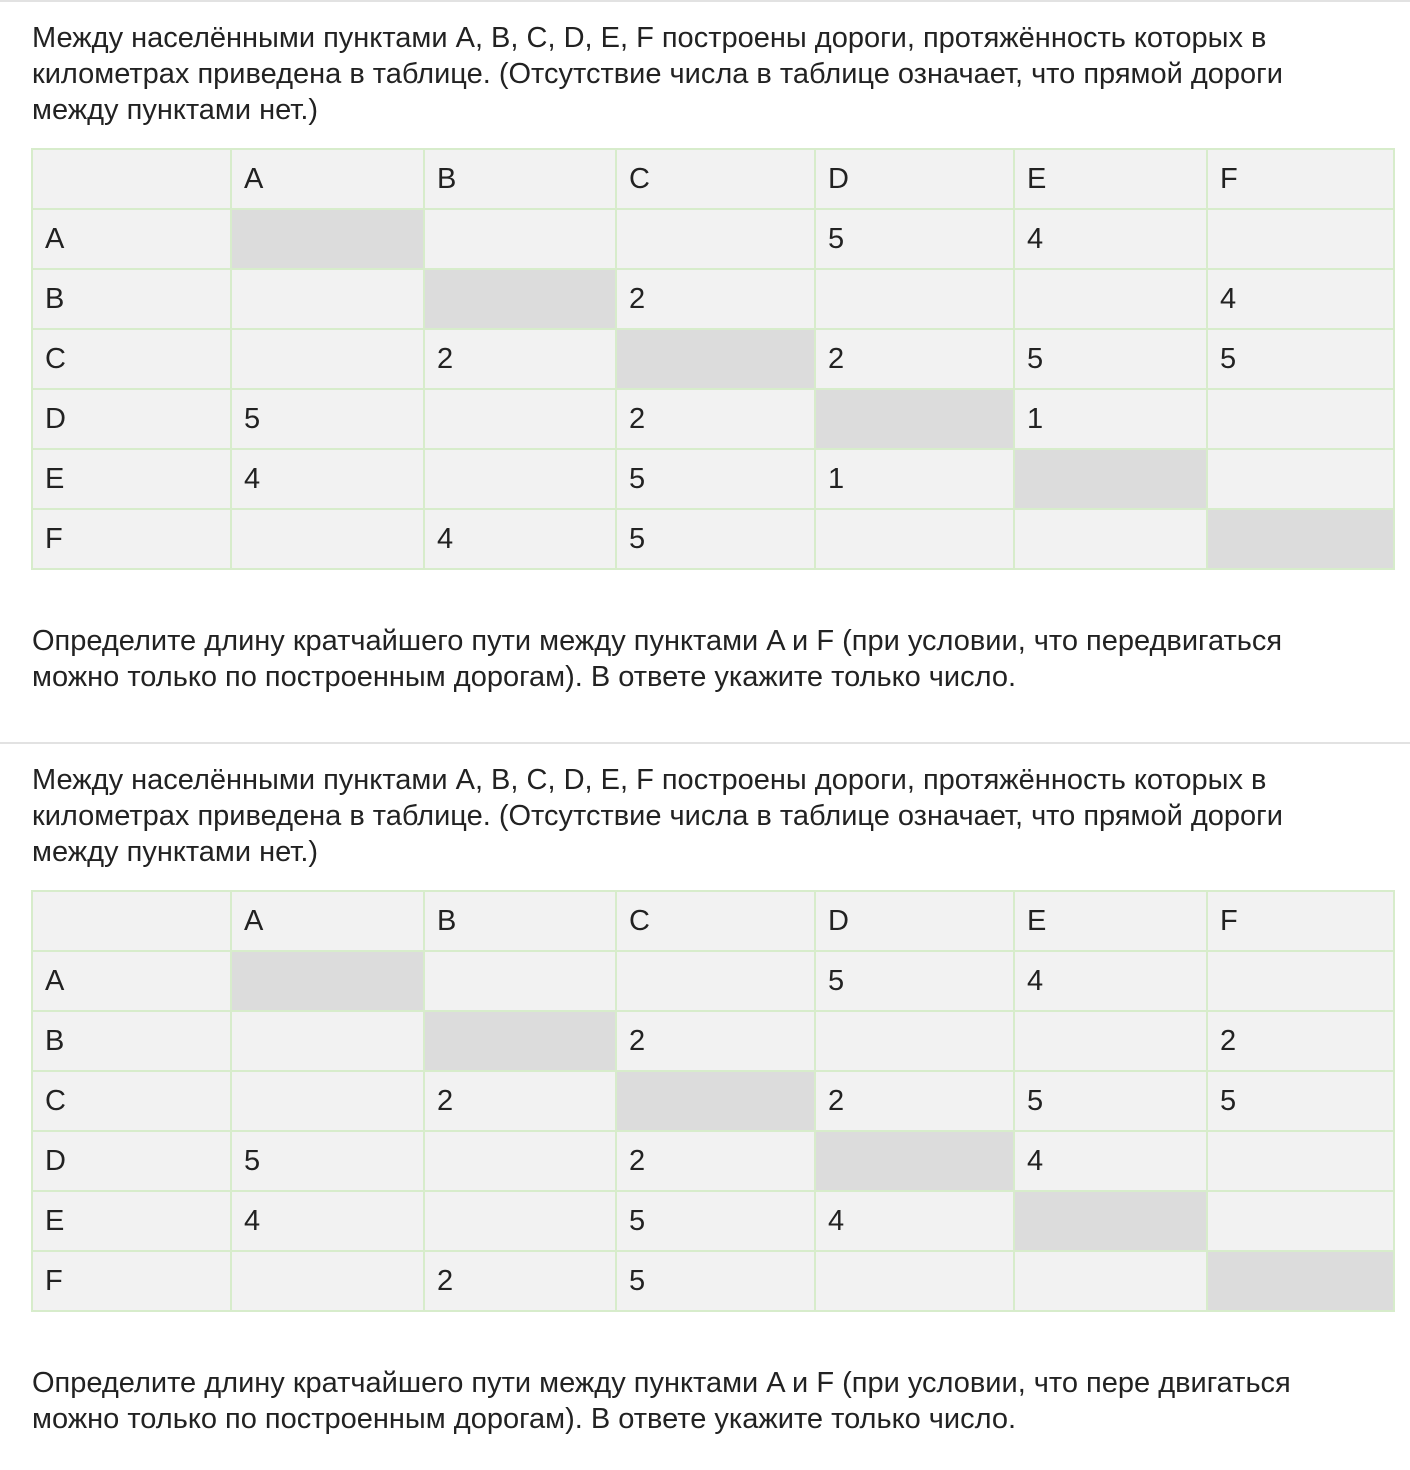 The width and height of the screenshot is (1410, 1470). I want to click on distance-cell: 1, so click(914, 479).